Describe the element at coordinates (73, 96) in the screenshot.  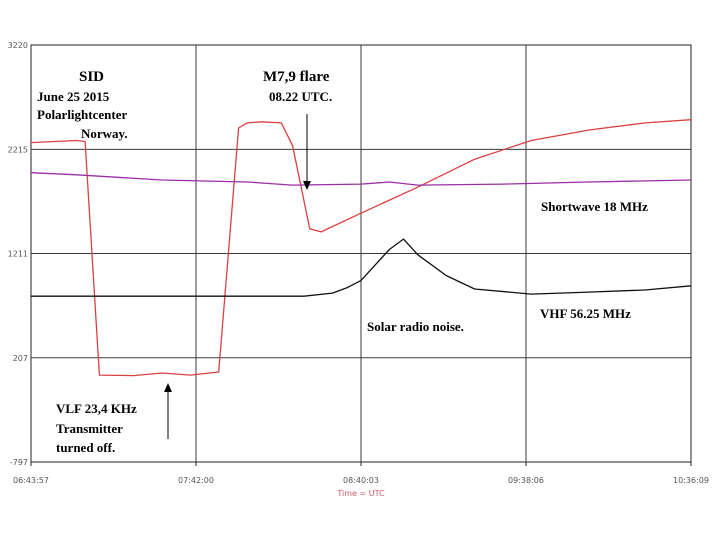
I see `annotation-date: June 25 2015` at that location.